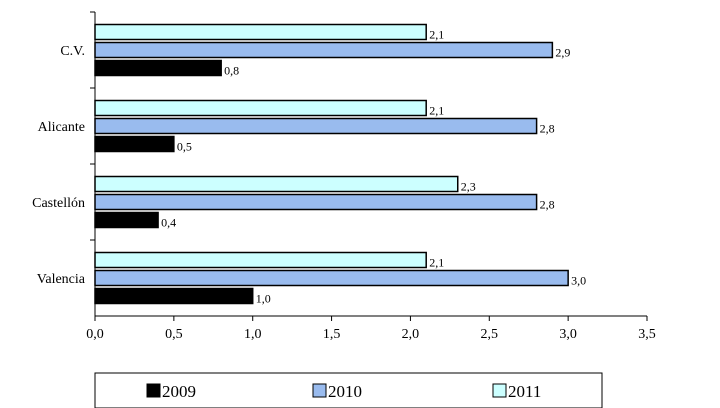  I want to click on legend: 2009 2010 2011, so click(348, 390).